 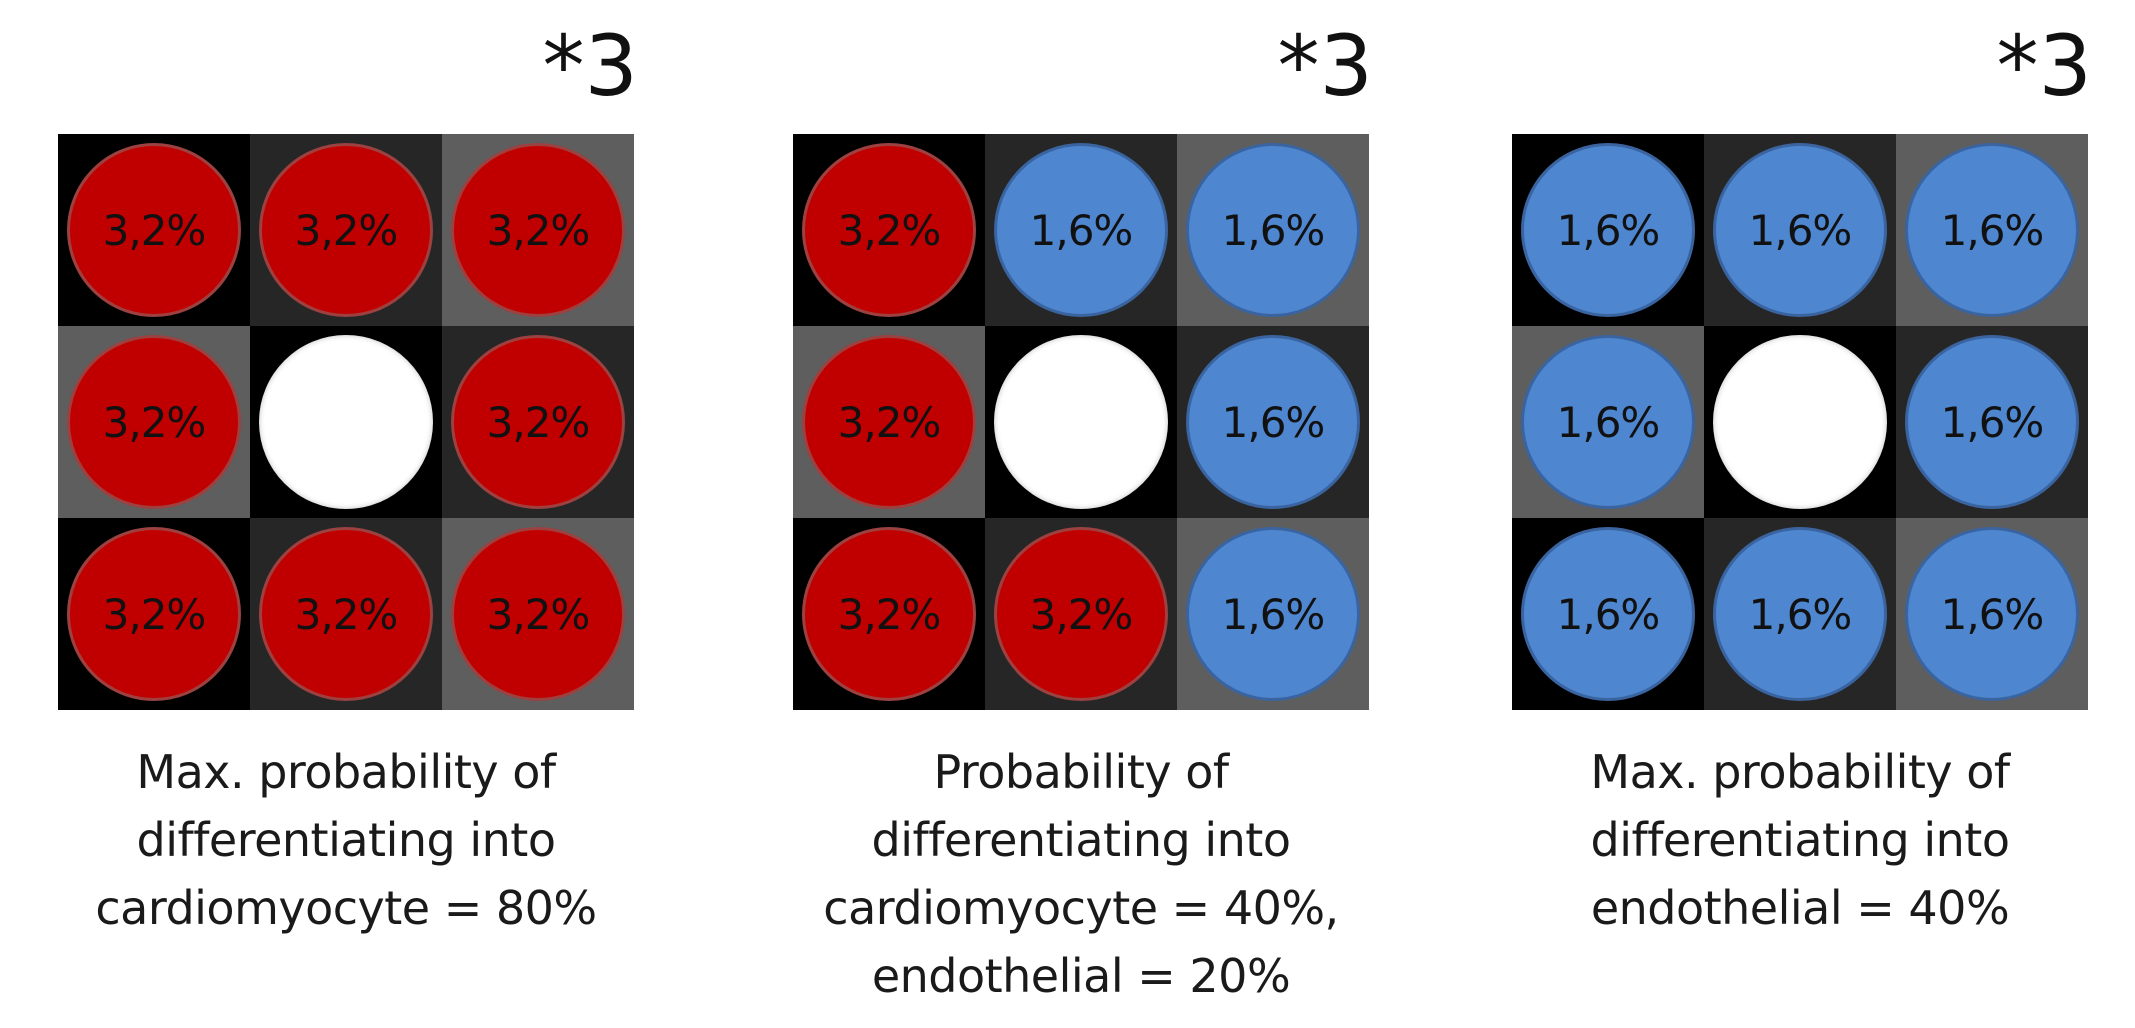 What do you see at coordinates (1800, 908) in the screenshot?
I see `caption-line: endothelial = 40%` at bounding box center [1800, 908].